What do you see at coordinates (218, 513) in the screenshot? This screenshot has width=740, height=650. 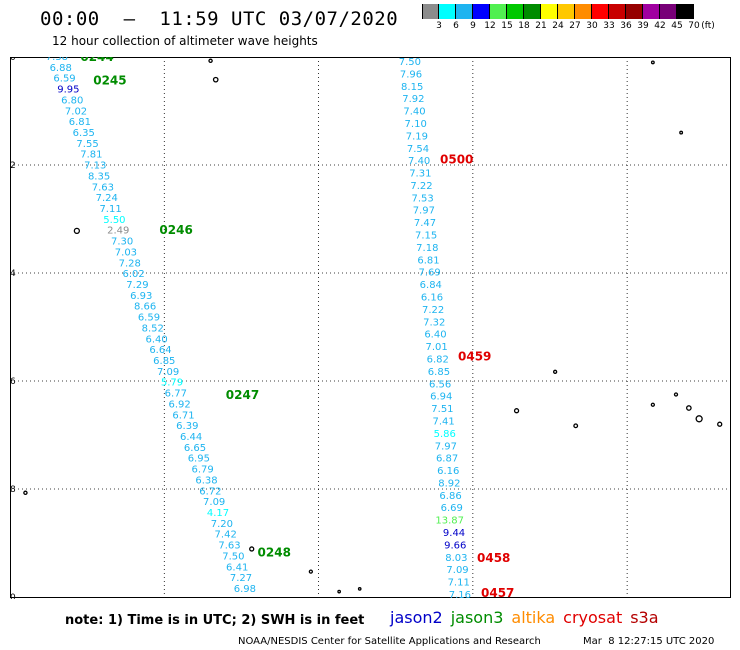 I see `track-a-swh-value: 4.17` at bounding box center [218, 513].